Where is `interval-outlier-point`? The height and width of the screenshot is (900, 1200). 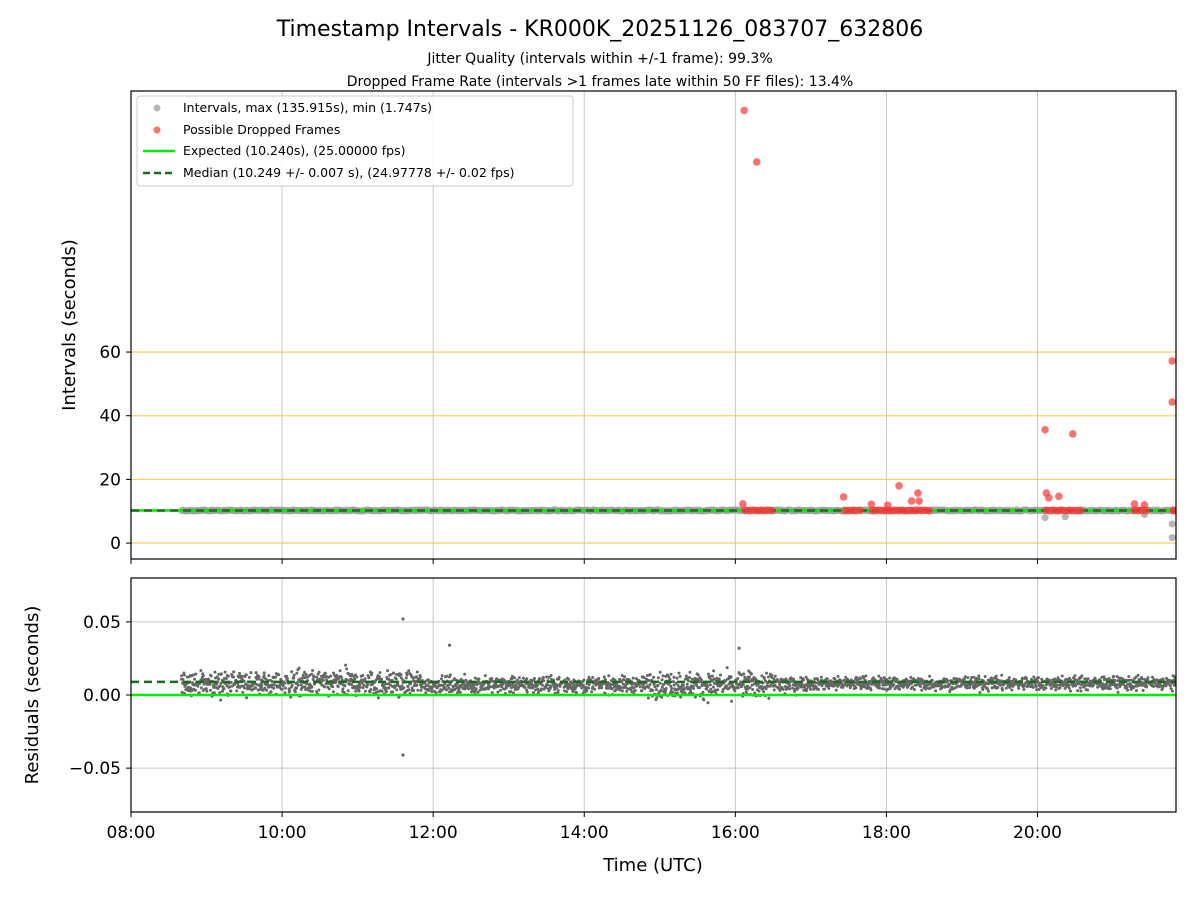
interval-outlier-point is located at coordinates (1172, 538).